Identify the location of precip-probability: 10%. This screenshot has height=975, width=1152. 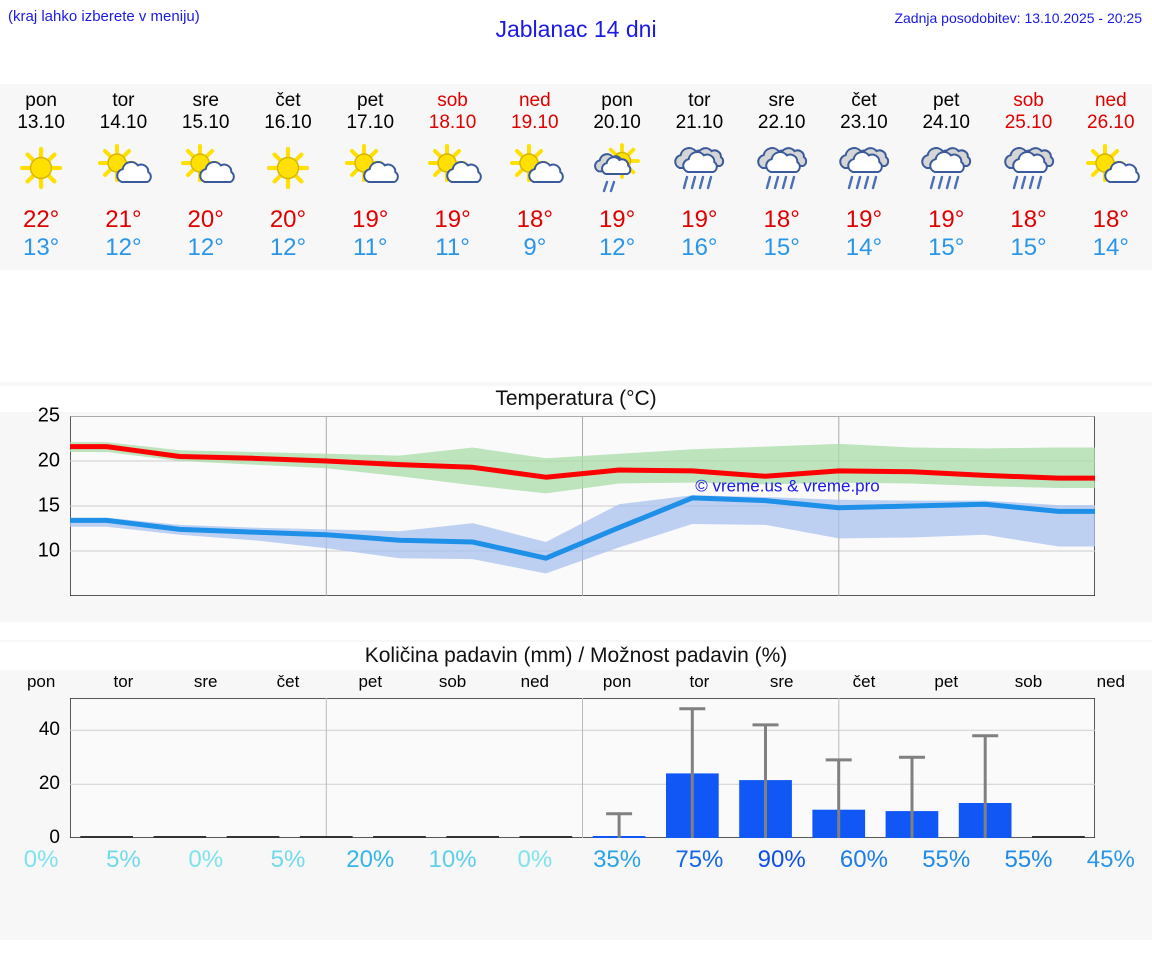
(452, 859).